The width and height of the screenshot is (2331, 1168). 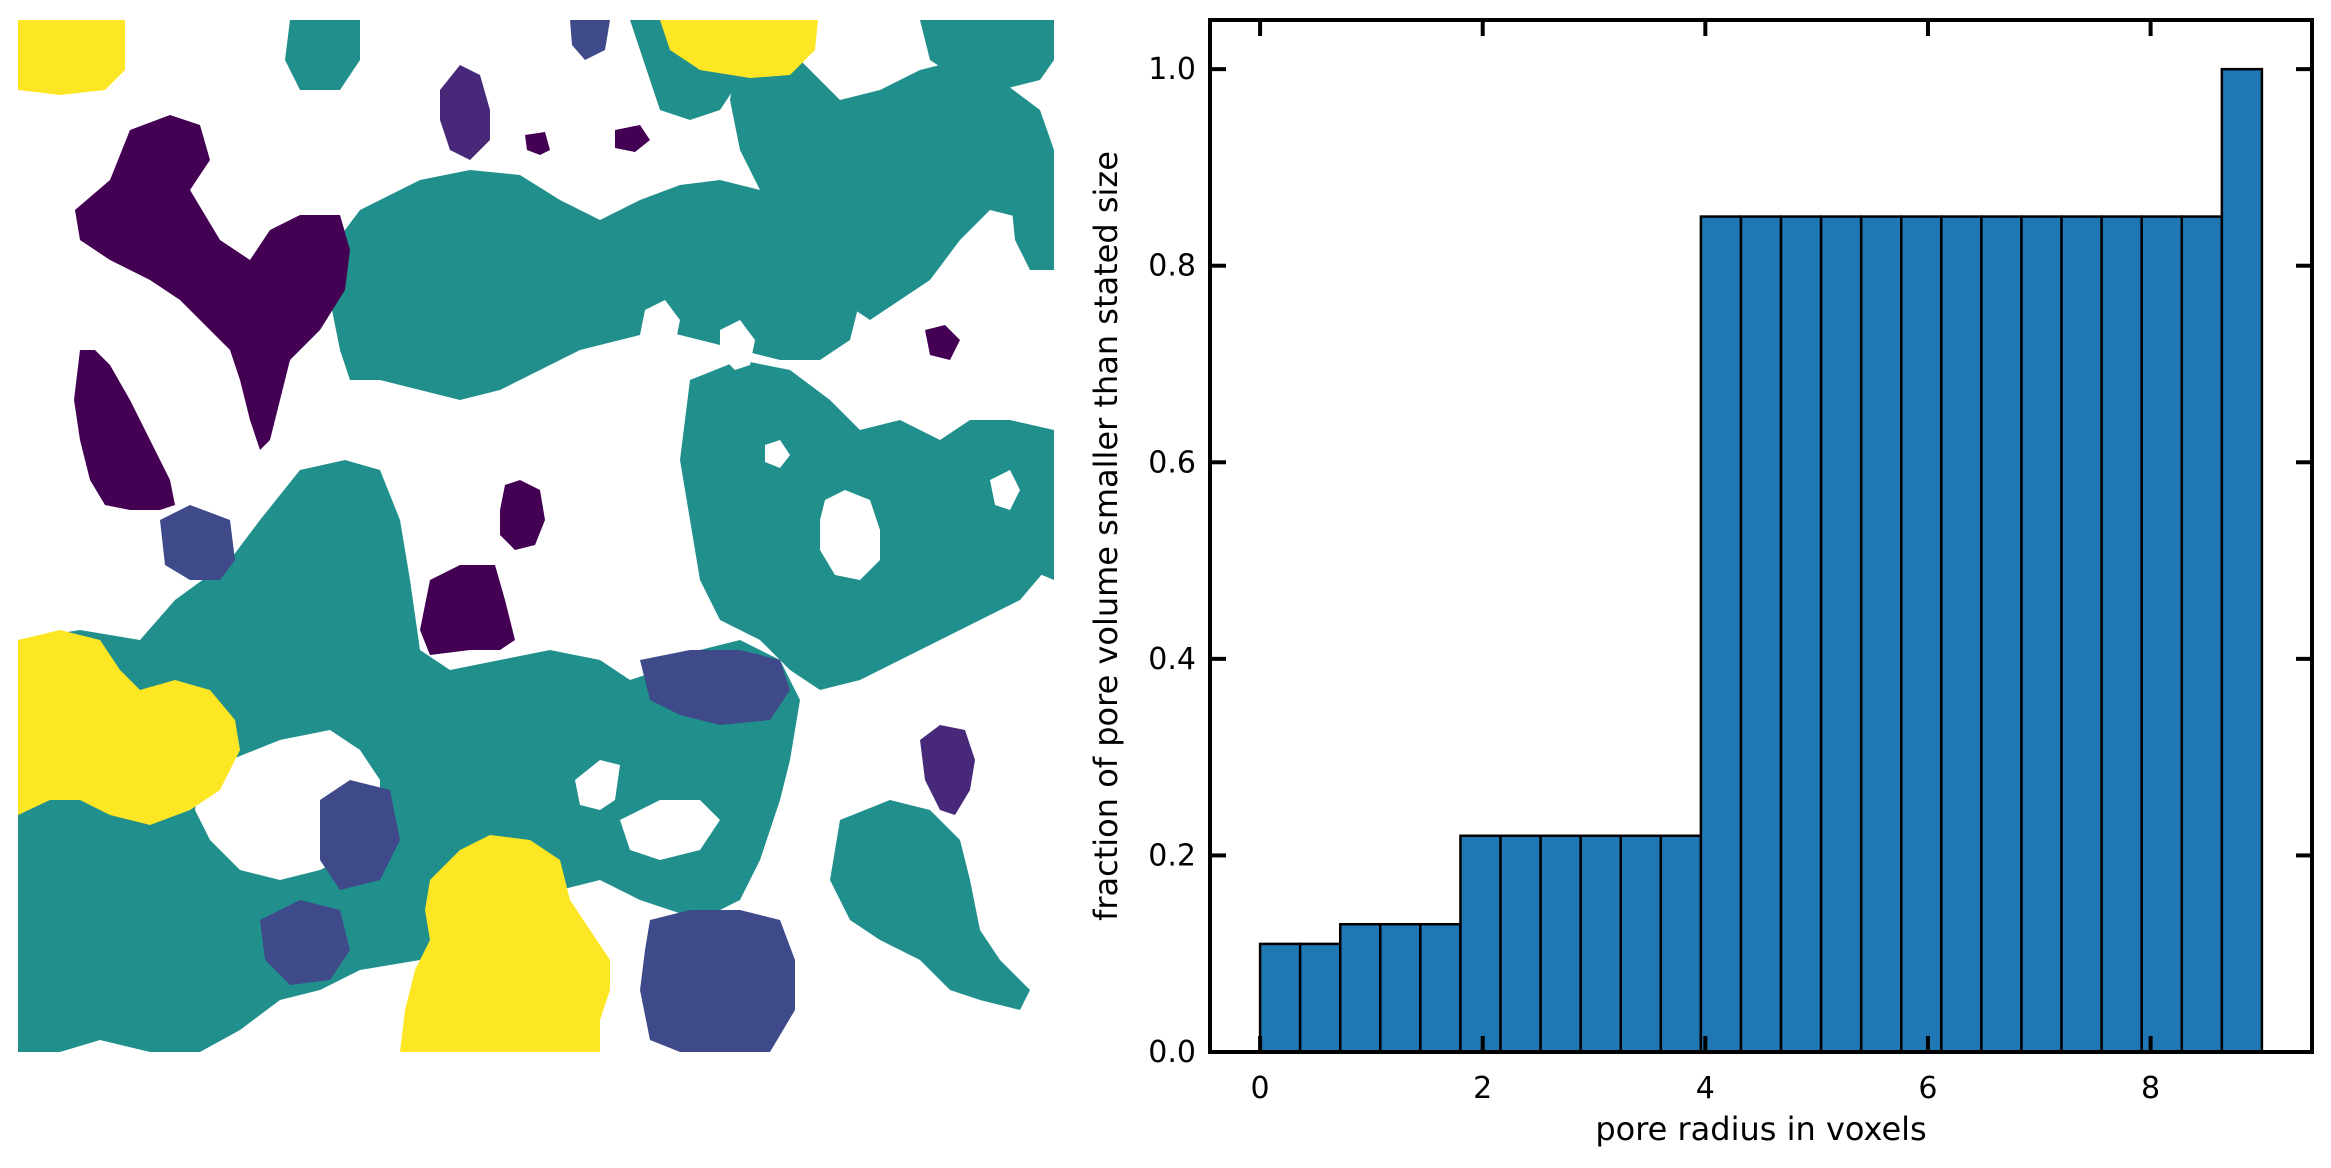 What do you see at coordinates (1172, 659) in the screenshot?
I see `y-tick-label: 0.4` at bounding box center [1172, 659].